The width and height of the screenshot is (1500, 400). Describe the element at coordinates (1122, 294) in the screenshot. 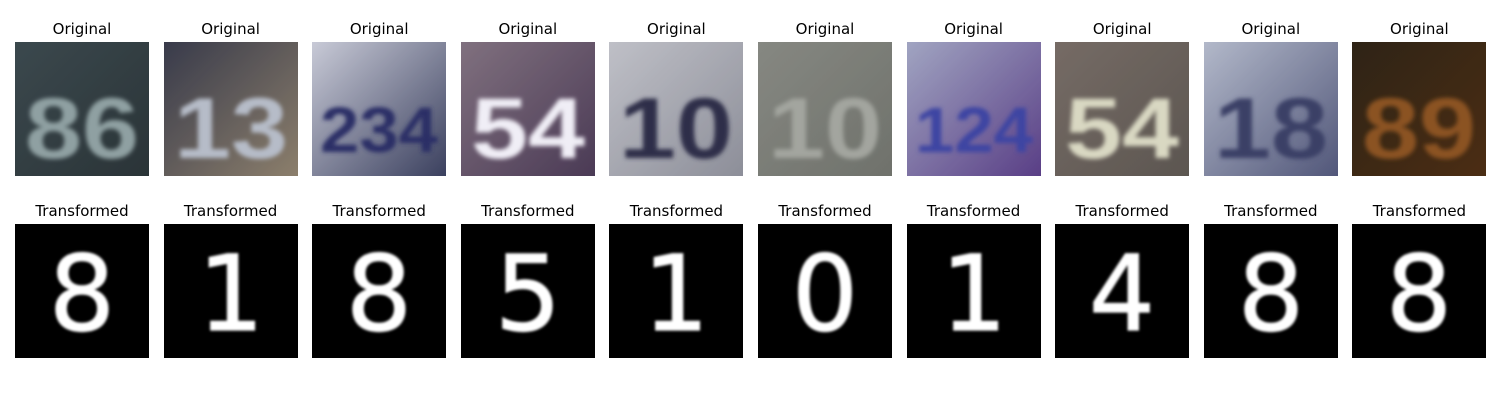

I see `svg-text: 4` at that location.